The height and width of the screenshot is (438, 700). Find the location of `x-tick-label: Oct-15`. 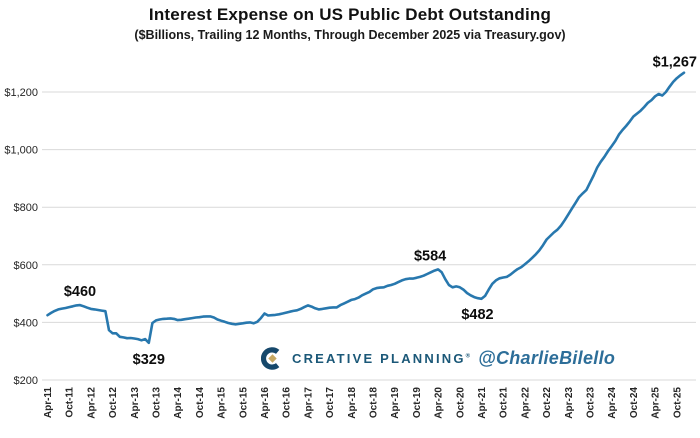

x-tick-label: Oct-15 is located at coordinates (243, 403).